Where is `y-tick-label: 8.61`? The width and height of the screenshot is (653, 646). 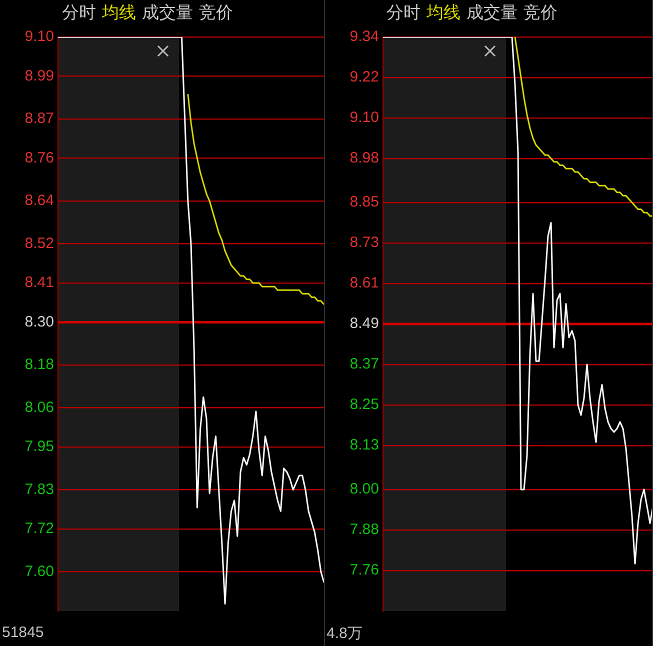
y-tick-label: 8.61 is located at coordinates (363, 283).